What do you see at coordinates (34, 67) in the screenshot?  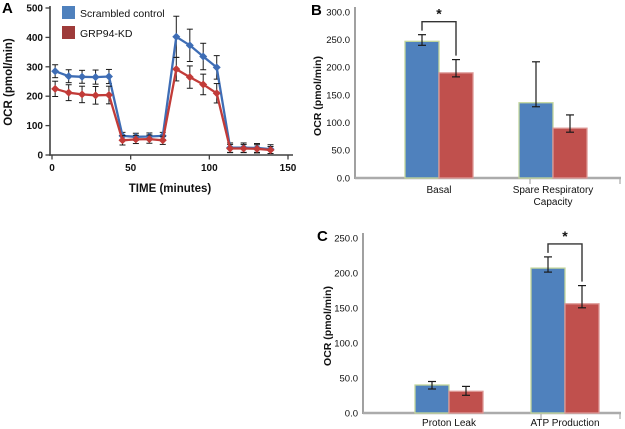 I see `y-tick-label: 300` at bounding box center [34, 67].